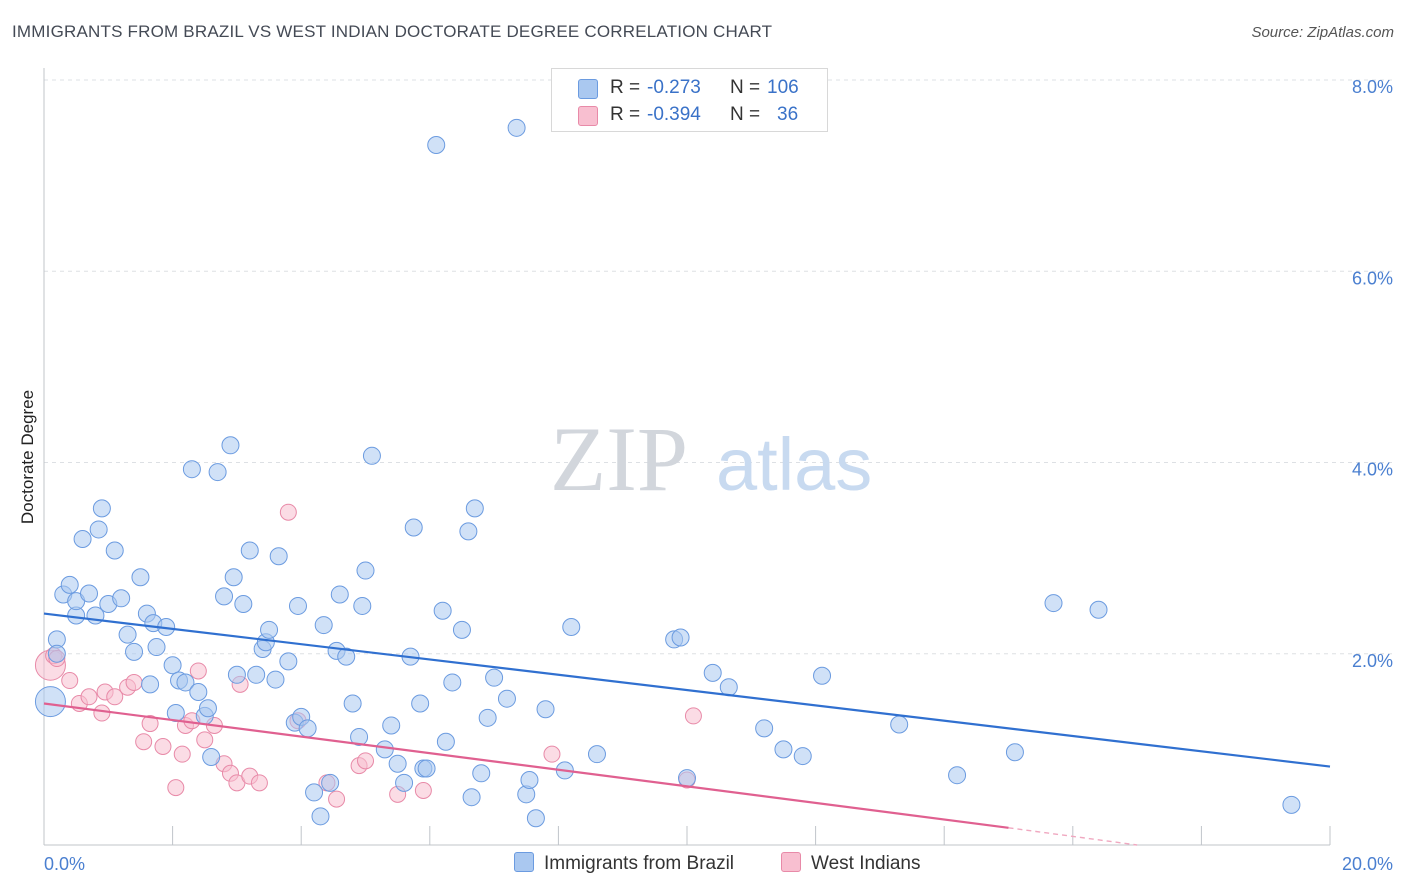 The width and height of the screenshot is (1406, 892). Describe the element at coordinates (1322, 32) in the screenshot. I see `source-label: Source: ZipAtlas.com` at that location.